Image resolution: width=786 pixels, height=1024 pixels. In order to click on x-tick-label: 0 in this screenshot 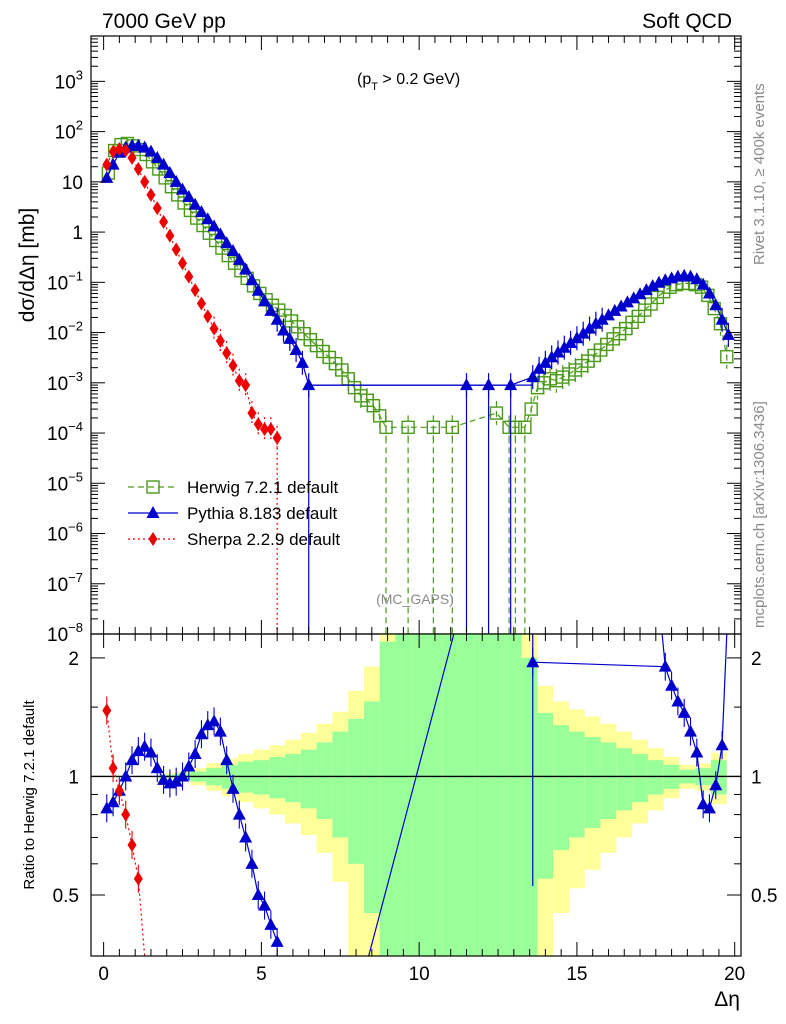, I will do `click(103, 974)`.